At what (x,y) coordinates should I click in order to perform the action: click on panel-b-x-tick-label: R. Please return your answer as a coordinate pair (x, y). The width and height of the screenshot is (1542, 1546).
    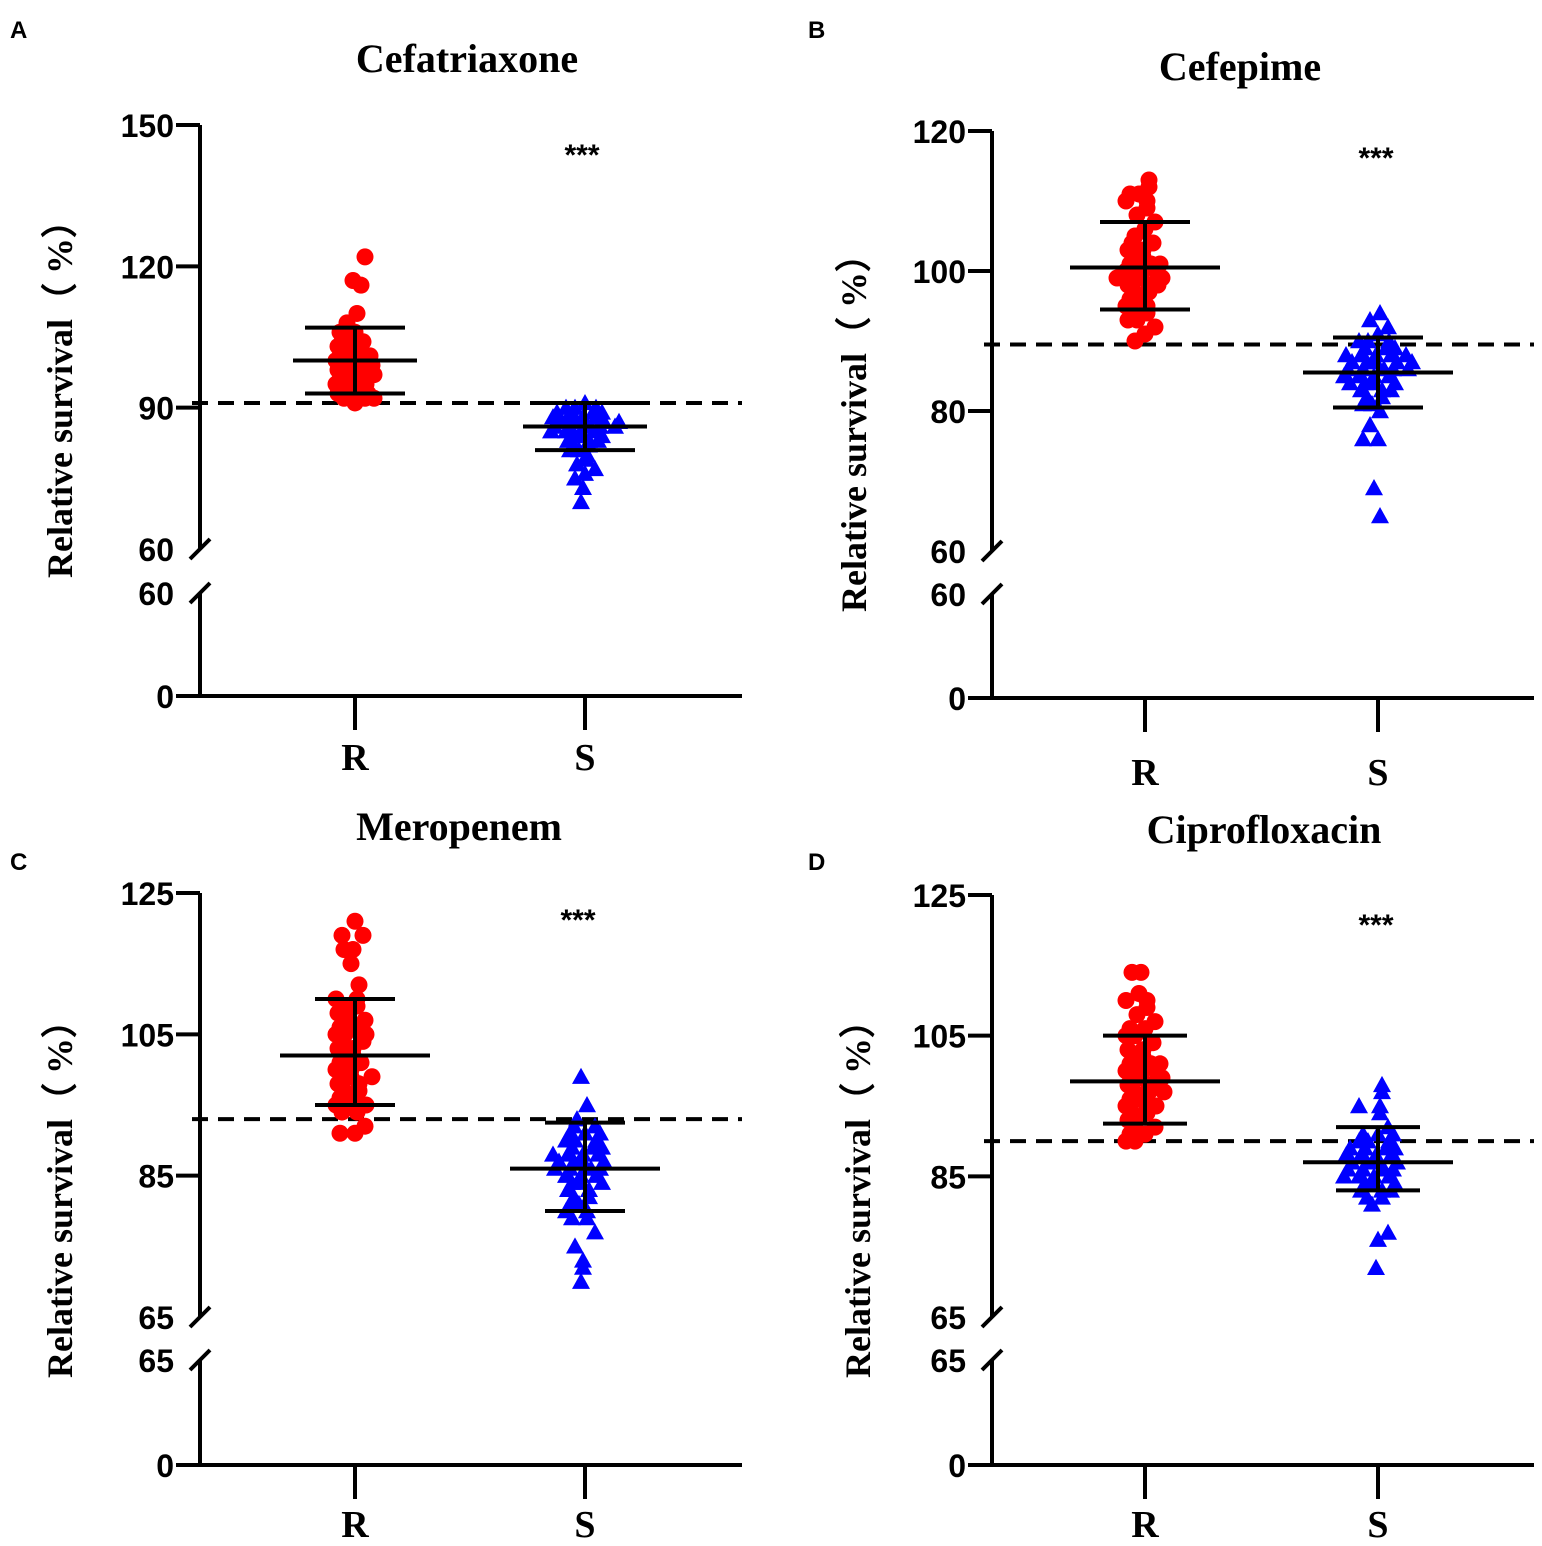
    Looking at the image, I should click on (1145, 773).